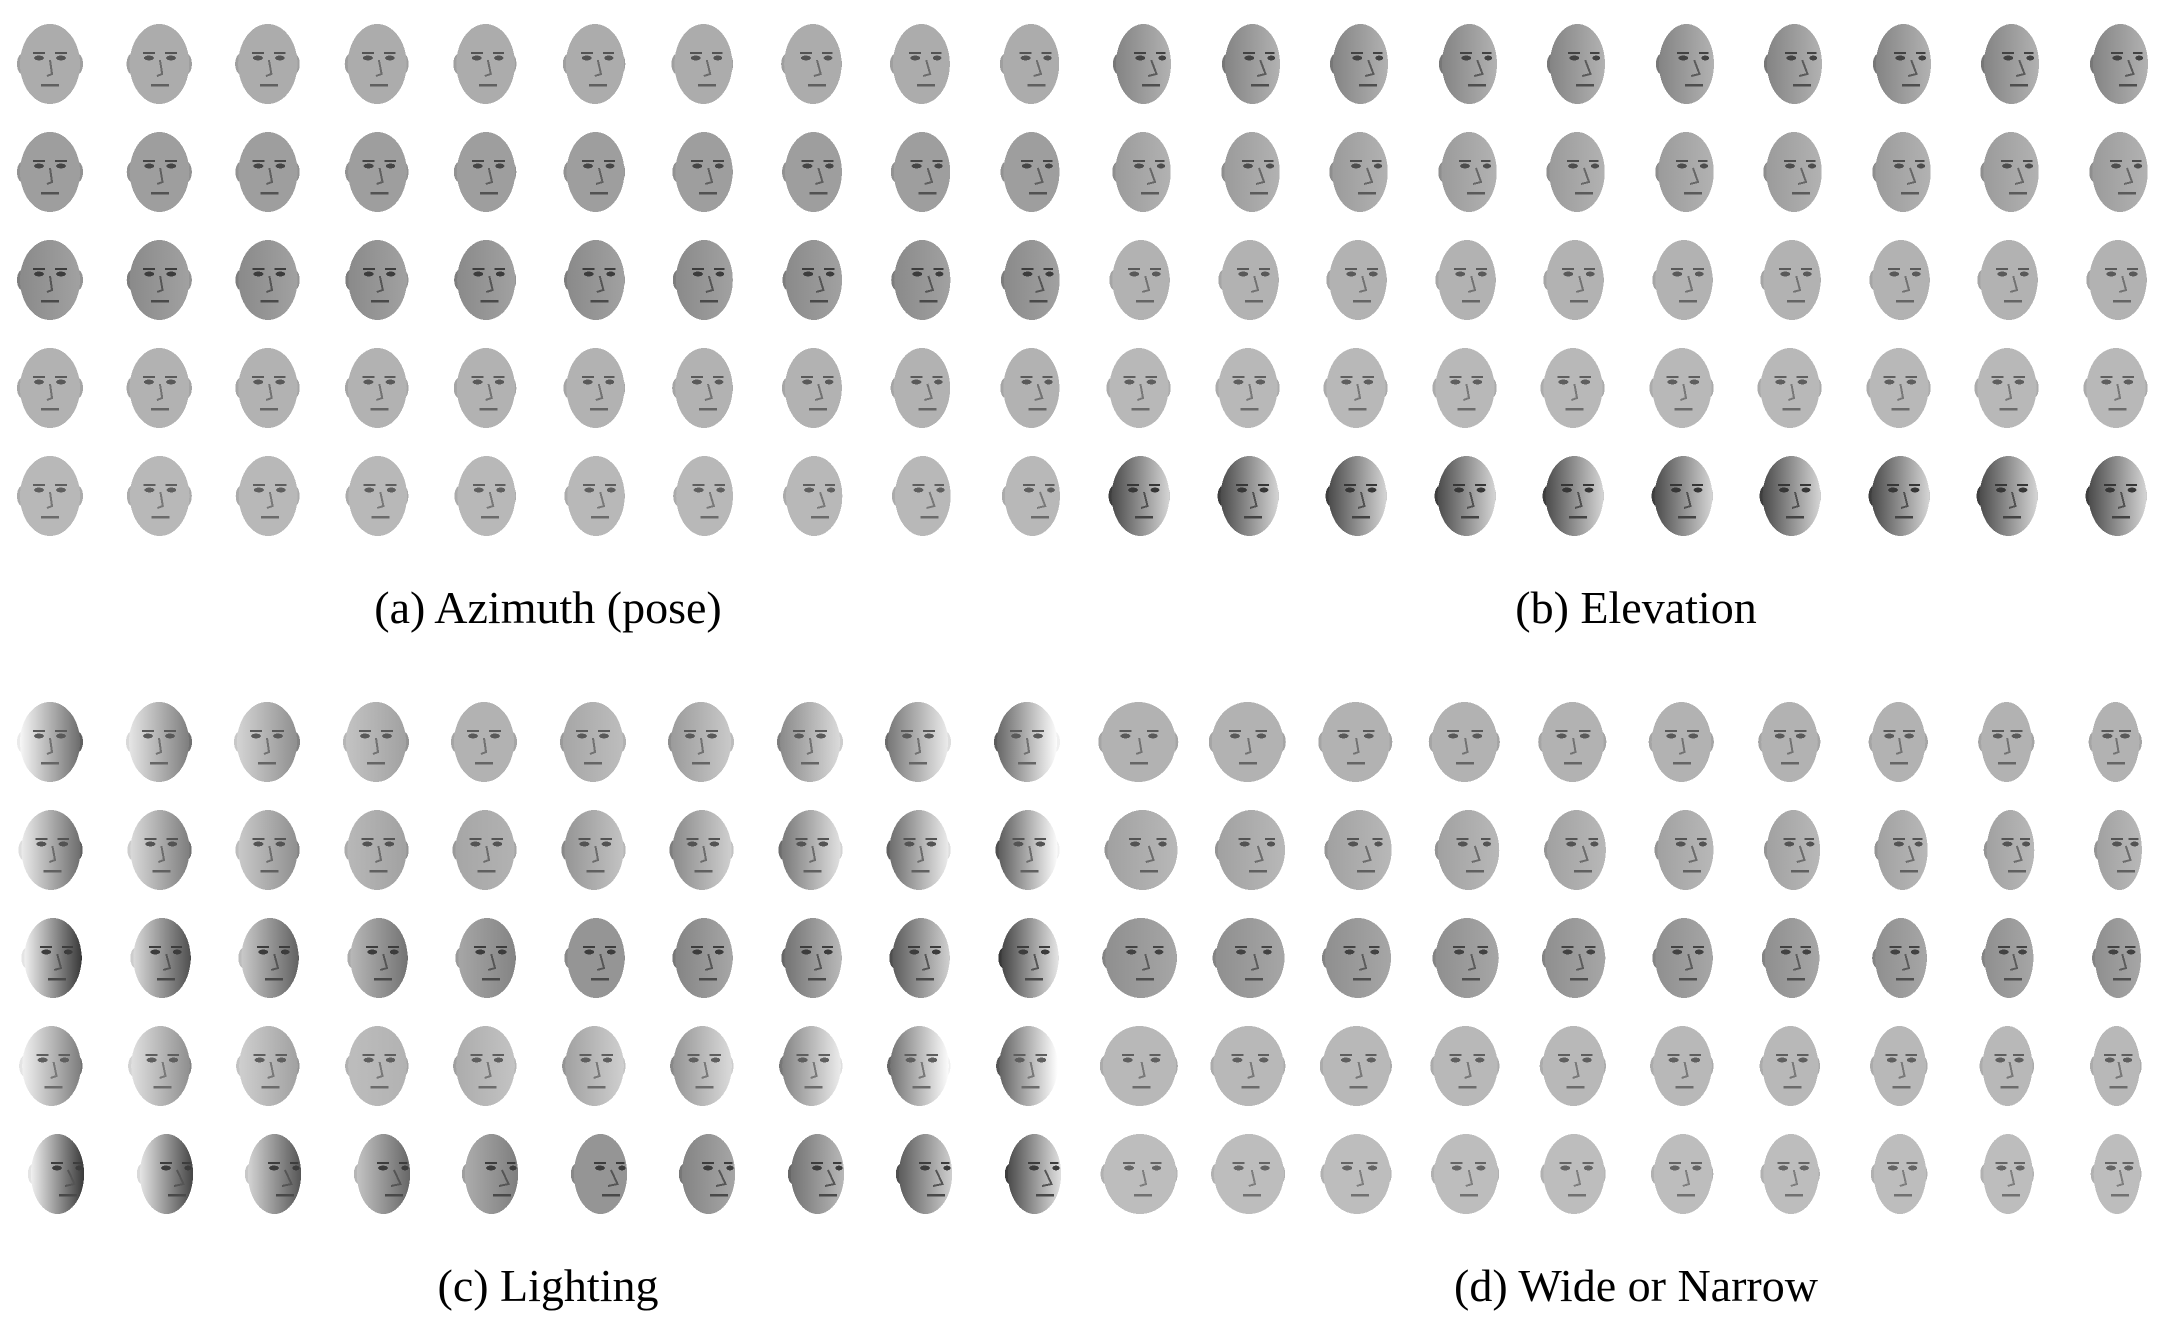 The width and height of the screenshot is (2180, 1336). Describe the element at coordinates (548, 607) in the screenshot. I see `panel-caption: (a) Azimuth (pose)` at that location.